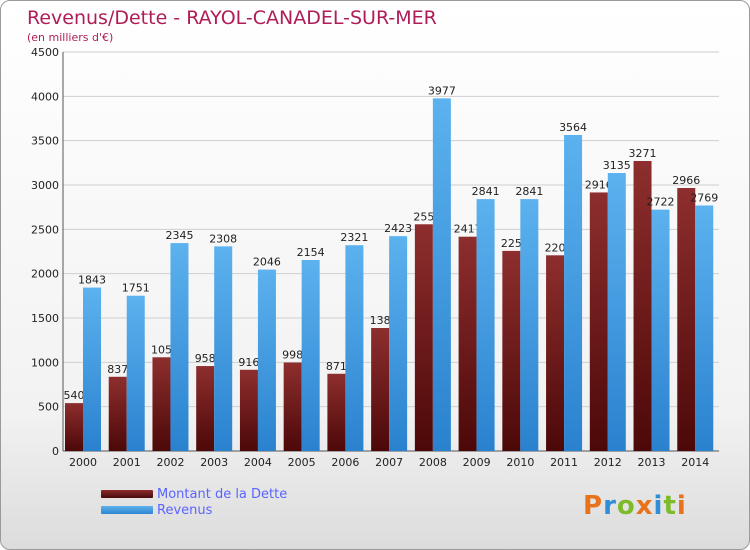 The image size is (750, 550). Describe the element at coordinates (442, 90) in the screenshot. I see `data-label-revenue: 3977` at that location.